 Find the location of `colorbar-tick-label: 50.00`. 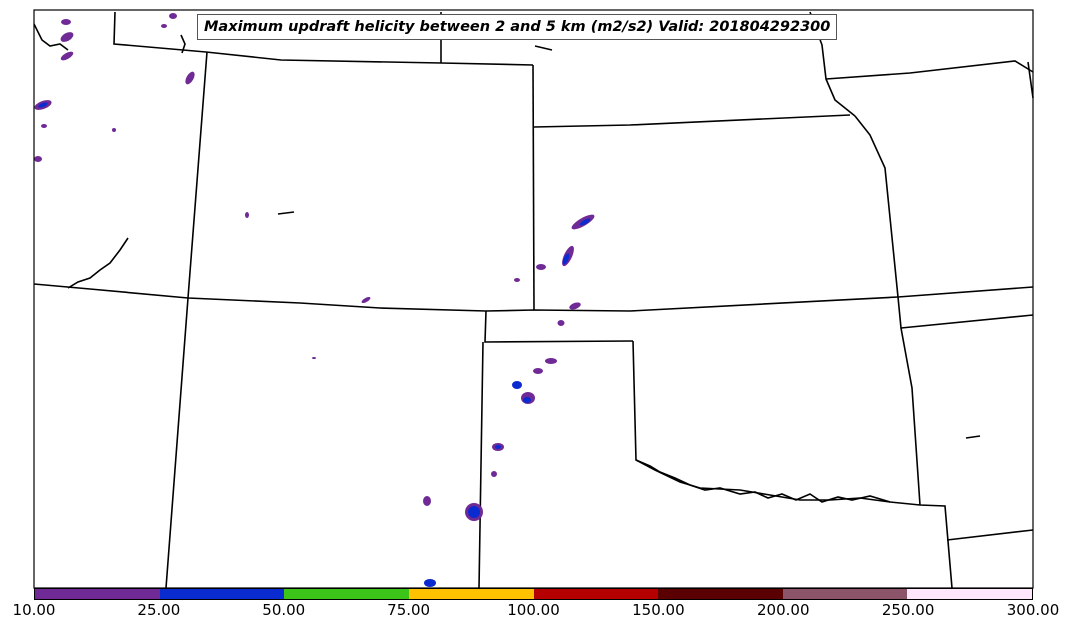

colorbar-tick-label: 50.00 is located at coordinates (284, 610).